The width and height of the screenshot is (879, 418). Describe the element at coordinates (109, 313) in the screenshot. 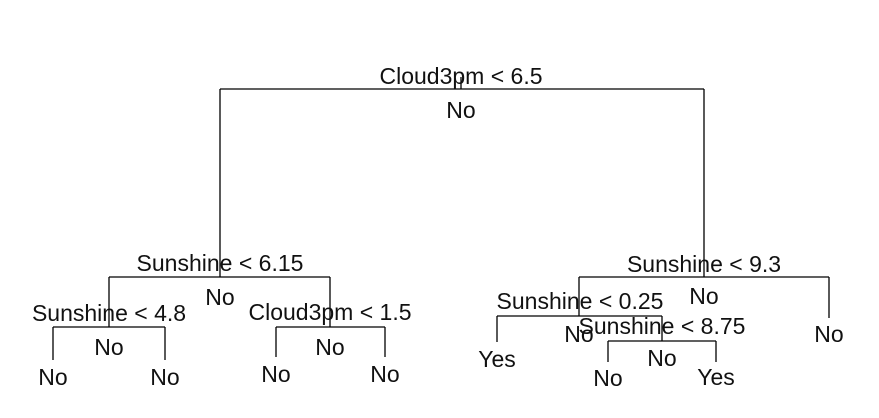

I see `split-label-left-left: Sunshine < 4.8` at that location.